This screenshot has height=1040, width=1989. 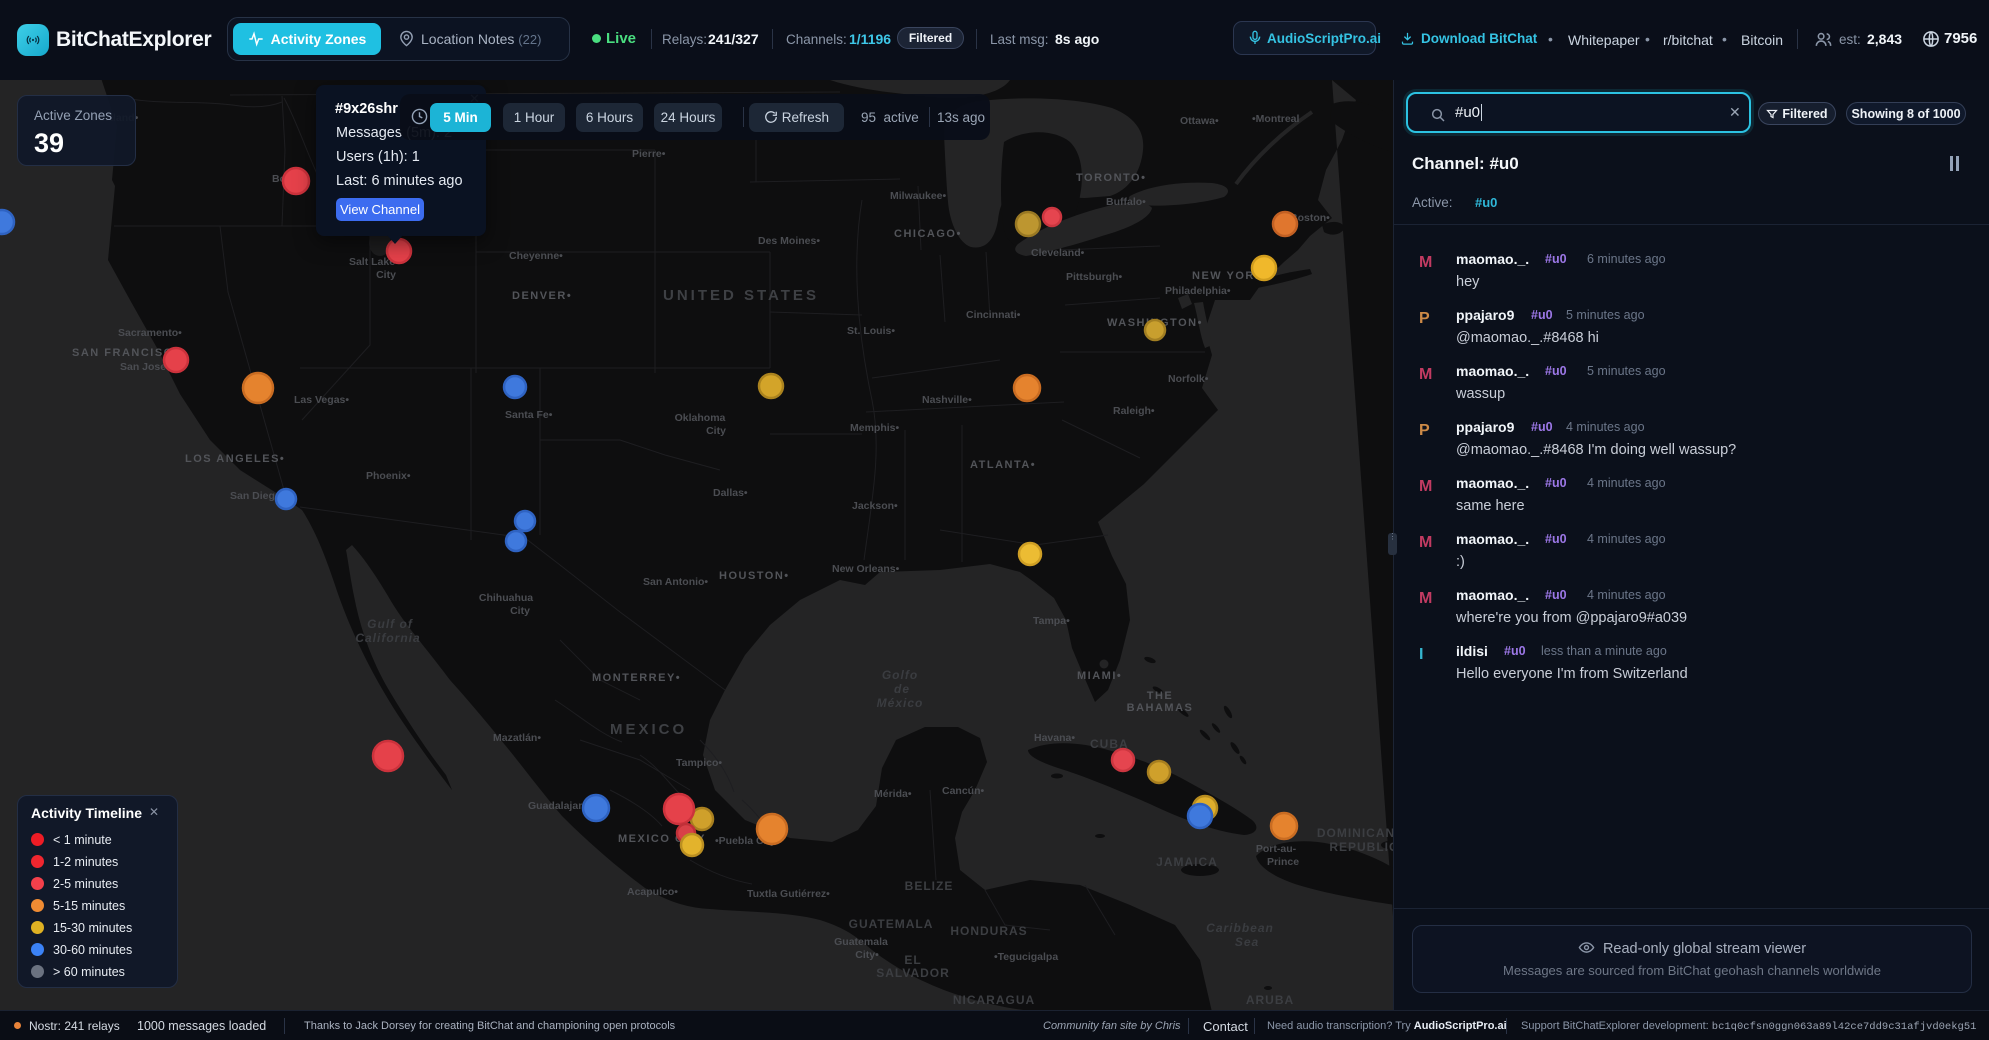 What do you see at coordinates (648, 729) in the screenshot?
I see `svg-text: MEXICO` at bounding box center [648, 729].